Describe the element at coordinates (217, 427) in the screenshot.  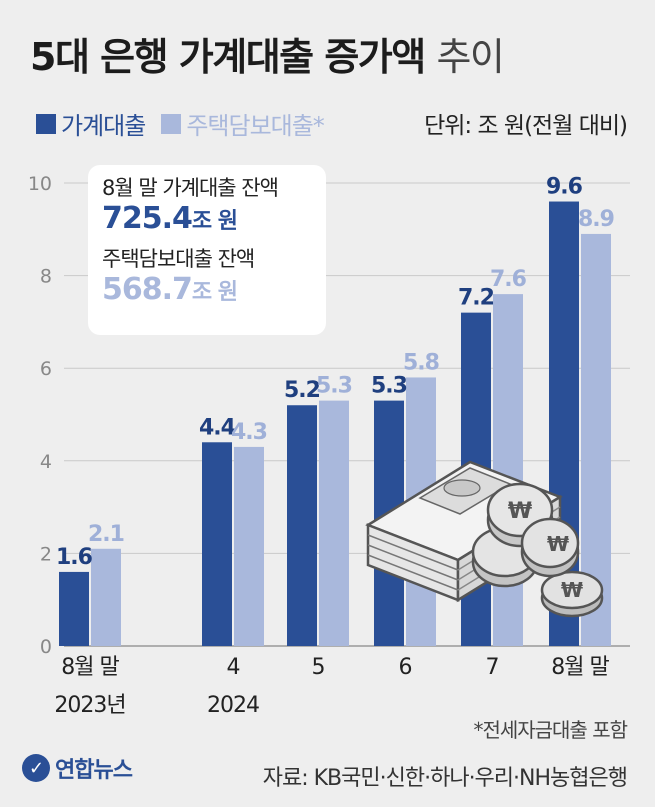
I see `value-label-household: 4.4` at that location.